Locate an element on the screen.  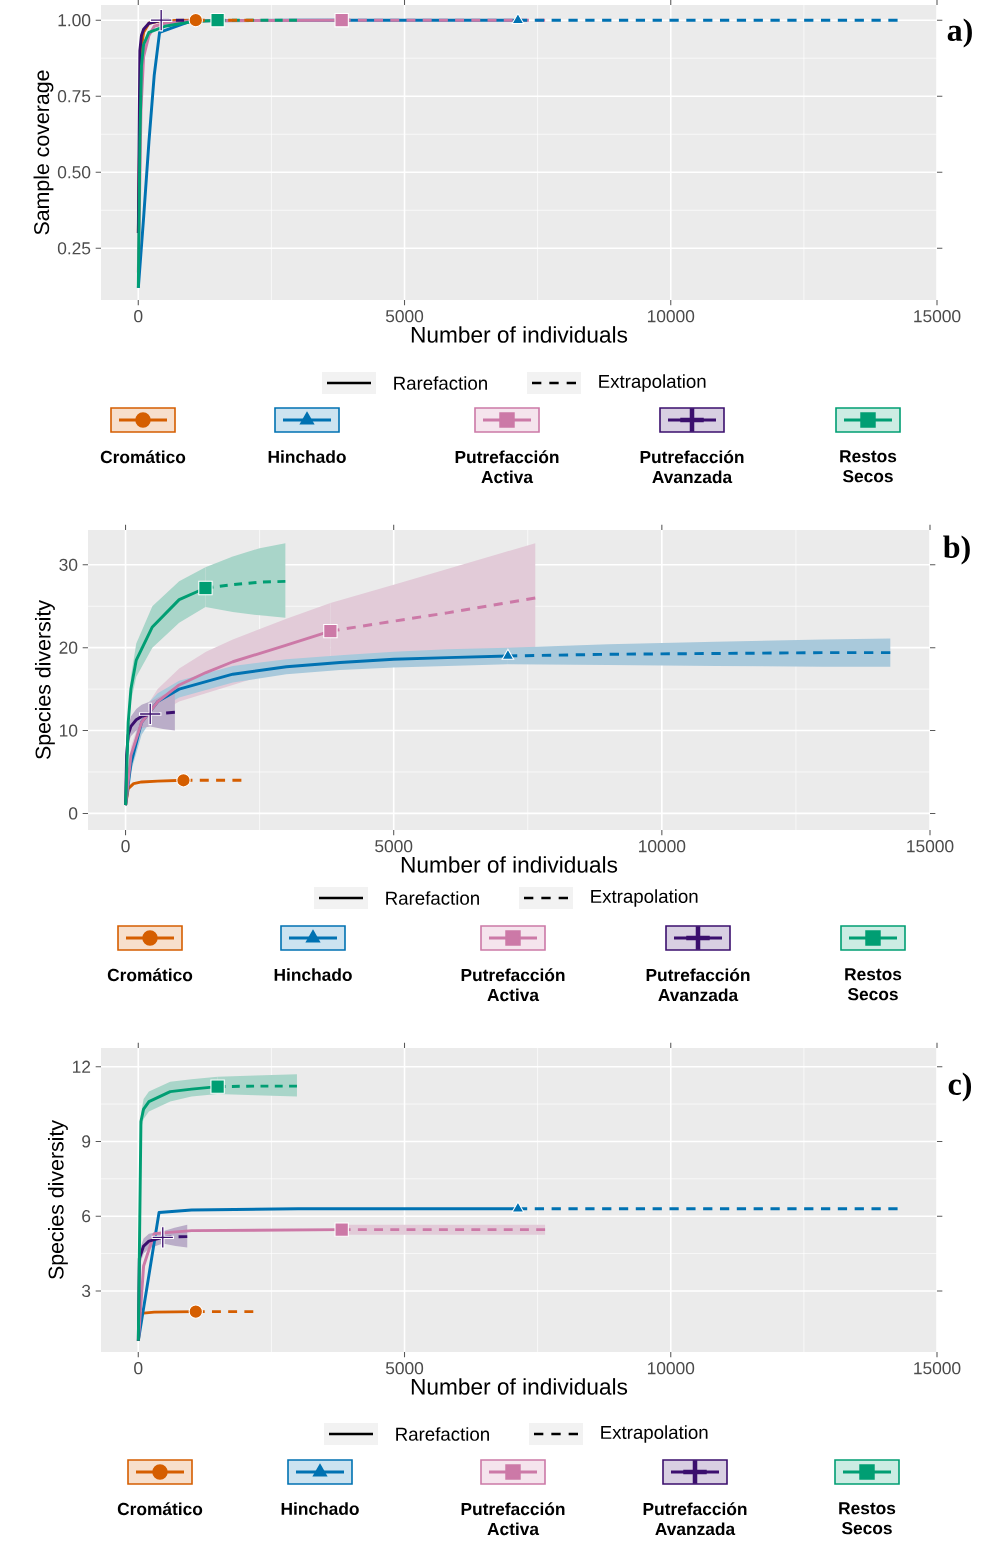
y-tick-label: 1.00 is located at coordinates (74, 20).